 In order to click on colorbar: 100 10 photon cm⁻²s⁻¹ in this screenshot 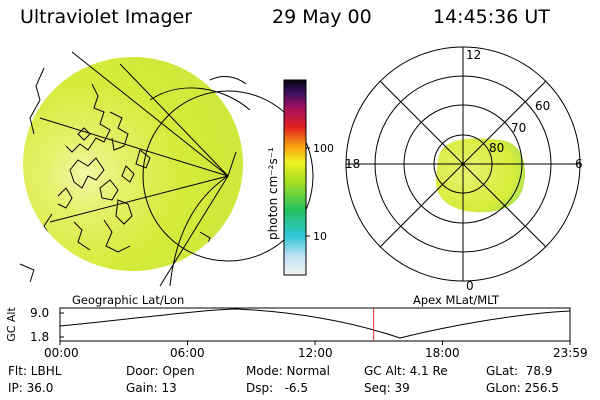, I will do `click(300, 177)`.